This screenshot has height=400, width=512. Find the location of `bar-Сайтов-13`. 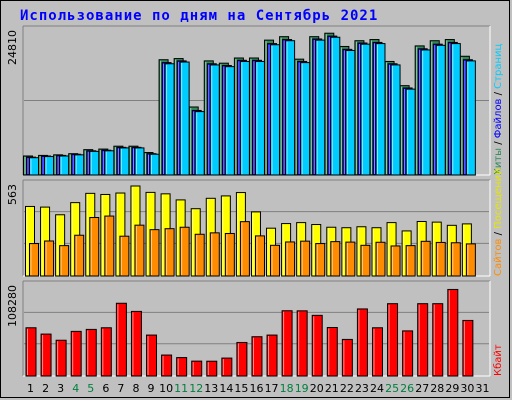

bar-Сайтов-13 is located at coordinates (214, 254).